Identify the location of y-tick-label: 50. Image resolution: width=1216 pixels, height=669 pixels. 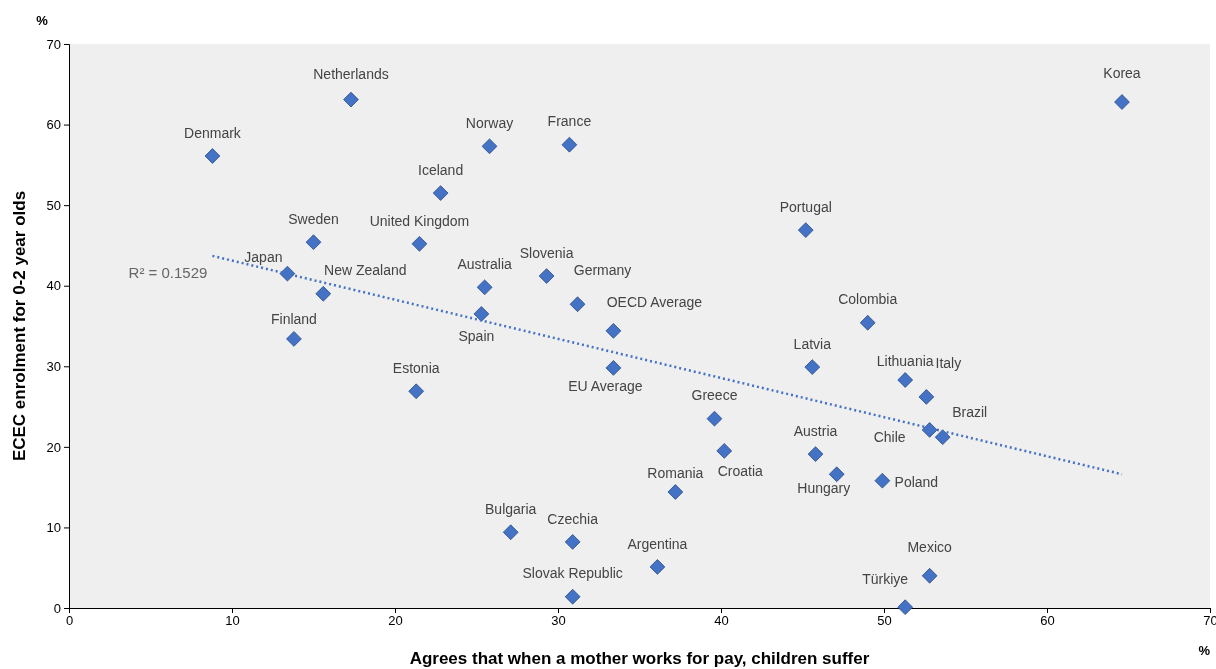
(53, 205).